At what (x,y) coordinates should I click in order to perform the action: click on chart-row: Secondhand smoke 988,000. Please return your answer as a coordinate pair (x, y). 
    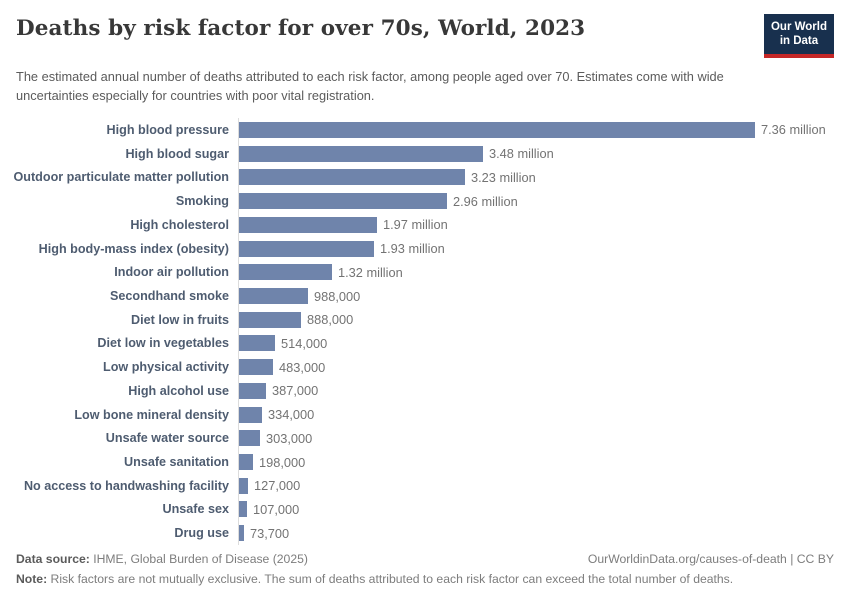
    Looking at the image, I should click on (425, 296).